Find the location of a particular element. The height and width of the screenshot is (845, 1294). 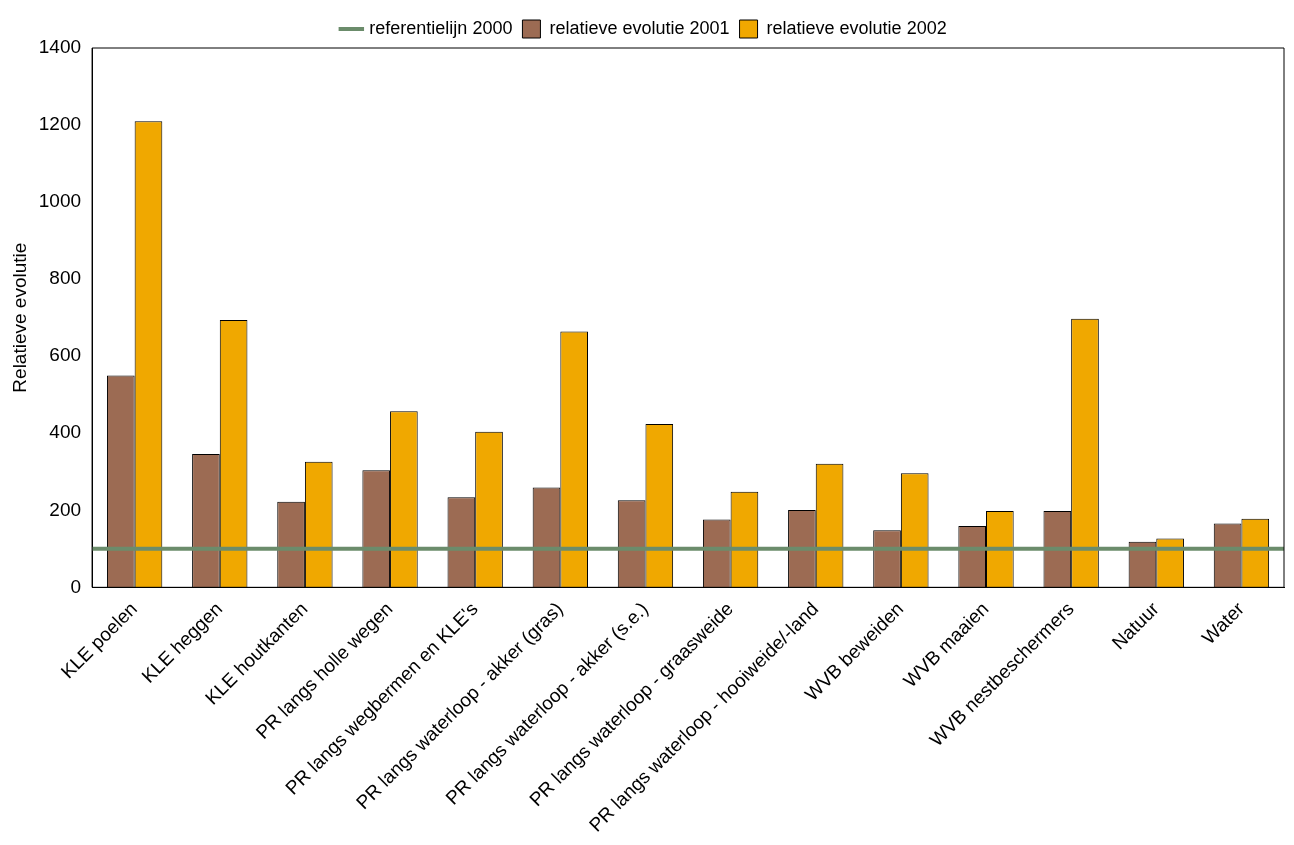

legend-label: relatieve evolutie 2002 is located at coordinates (856, 27).